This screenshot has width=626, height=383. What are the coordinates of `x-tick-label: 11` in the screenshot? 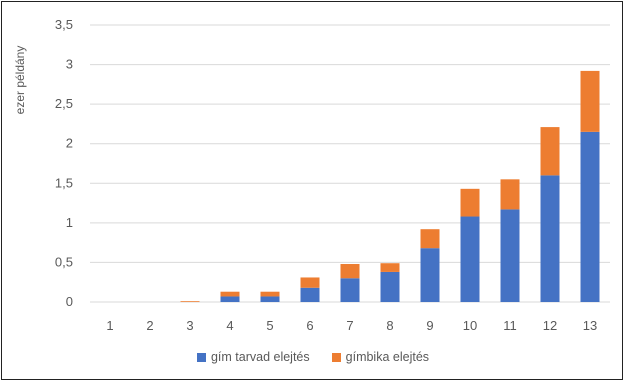 It's located at (510, 325).